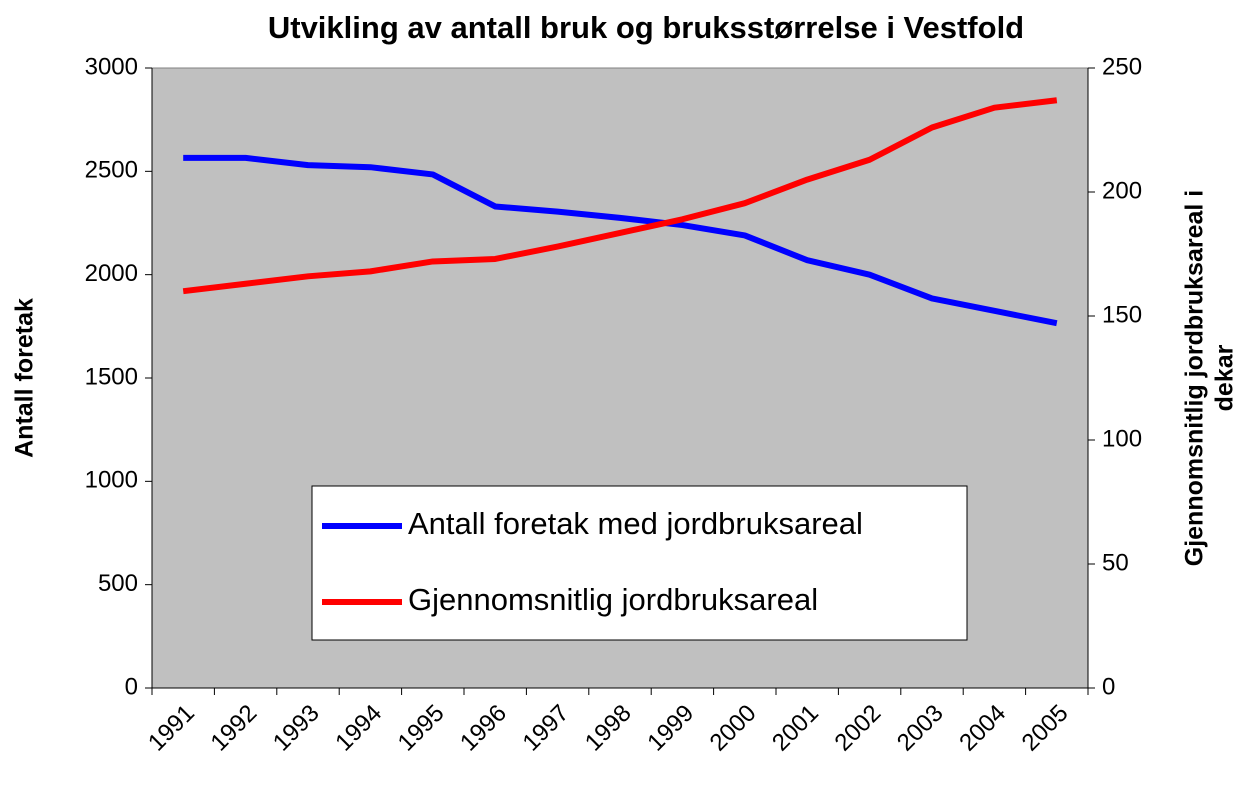 The height and width of the screenshot is (785, 1253). What do you see at coordinates (111, 170) in the screenshot?
I see `y-tick-label: 2500` at bounding box center [111, 170].